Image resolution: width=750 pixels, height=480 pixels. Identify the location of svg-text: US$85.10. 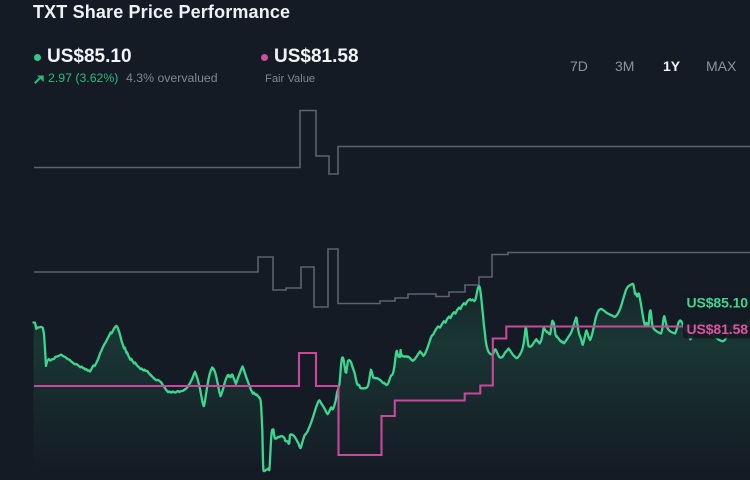
(718, 302).